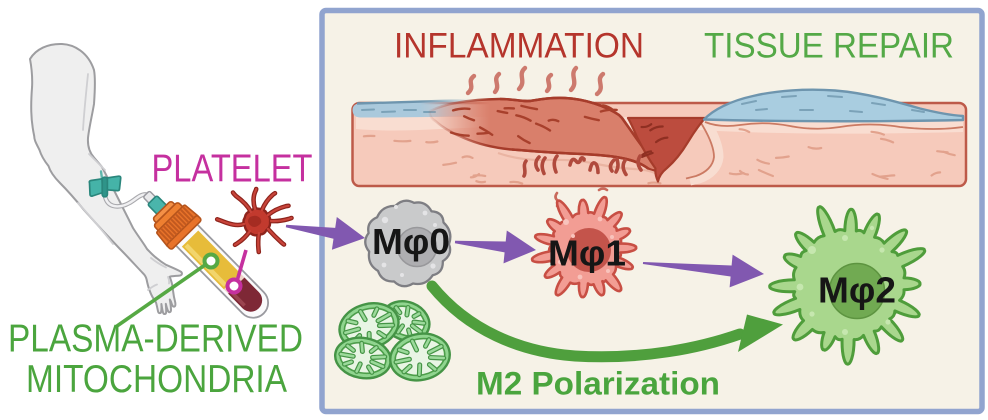 The image size is (988, 420). Describe the element at coordinates (155, 339) in the screenshot. I see `svg-text: PLASMA-DERIVED` at that location.